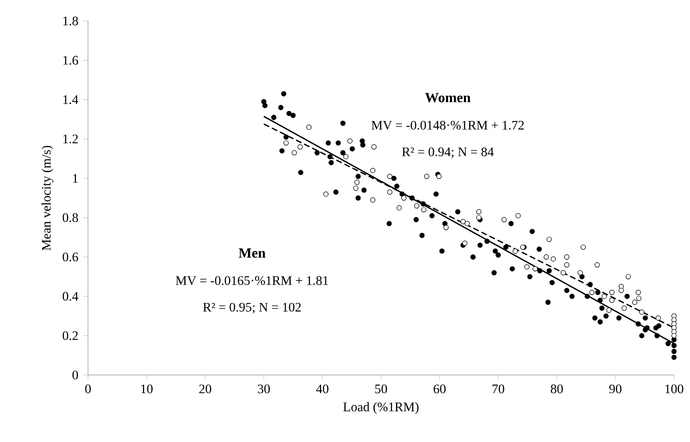 Image resolution: width=690 pixels, height=442 pixels. Describe the element at coordinates (448, 97) in the screenshot. I see `annotation: Women` at that location.